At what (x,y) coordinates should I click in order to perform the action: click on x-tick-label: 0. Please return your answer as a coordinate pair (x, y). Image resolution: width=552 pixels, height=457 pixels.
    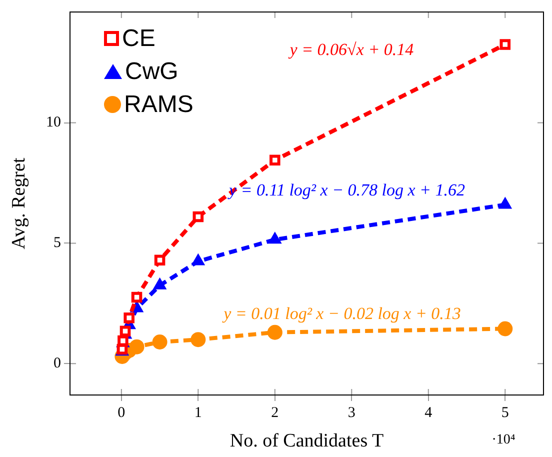
    Looking at the image, I should click on (122, 412).